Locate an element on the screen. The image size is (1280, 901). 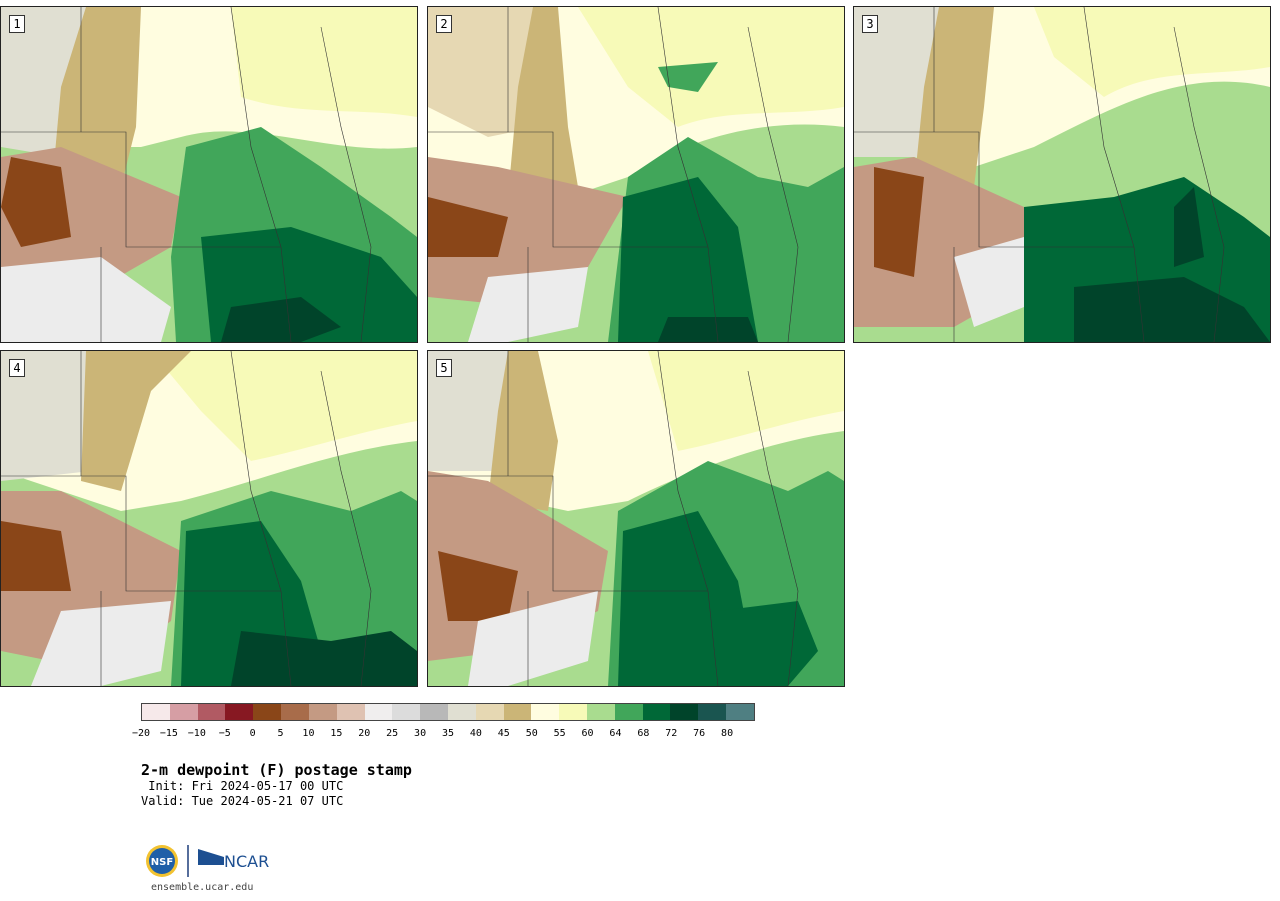
panel-number: 1 is located at coordinates (17, 24).